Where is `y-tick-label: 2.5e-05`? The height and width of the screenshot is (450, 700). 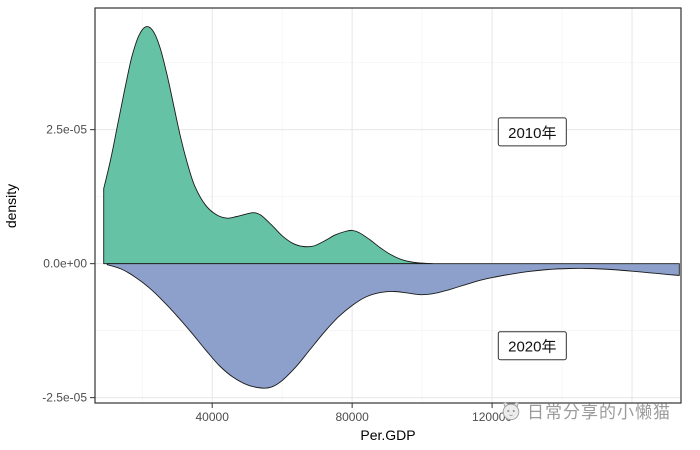
y-tick-label: 2.5e-05 is located at coordinates (66, 130).